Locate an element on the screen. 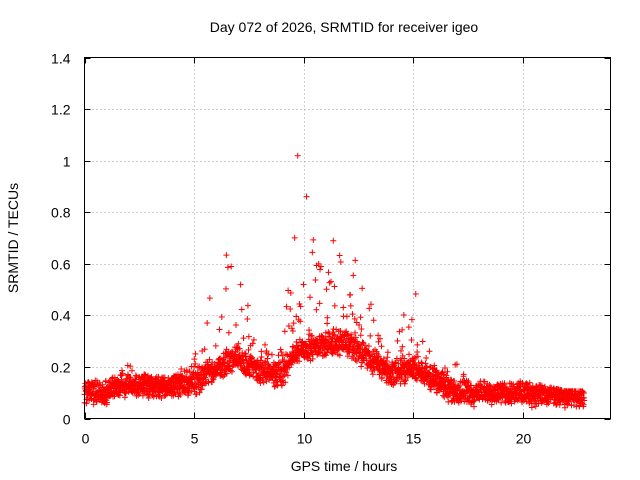 The height and width of the screenshot is (480, 640). y-tick-label: 0.4 is located at coordinates (61, 316).